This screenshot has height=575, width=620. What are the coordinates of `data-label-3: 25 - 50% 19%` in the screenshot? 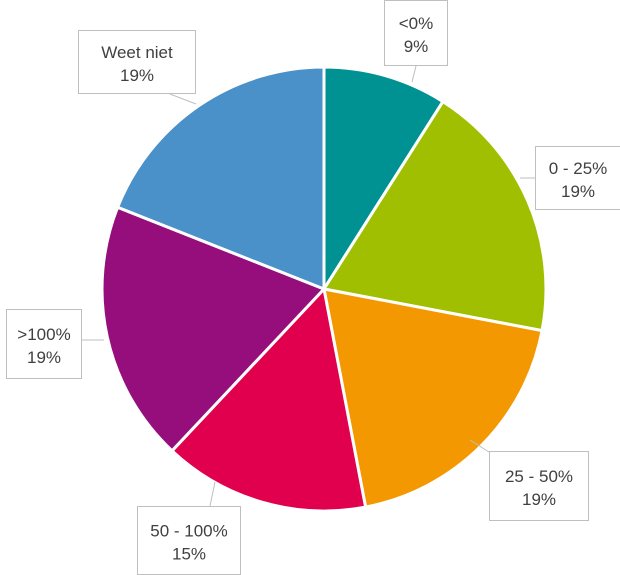 It's located at (529, 480).